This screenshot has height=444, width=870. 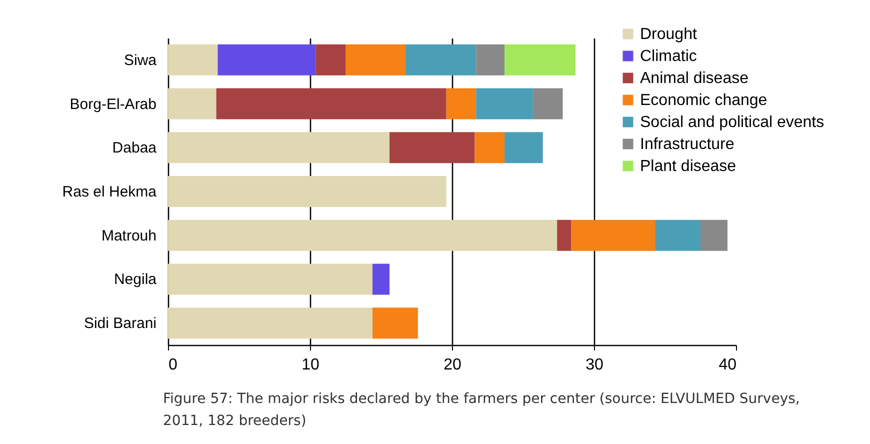 What do you see at coordinates (453, 365) in the screenshot?
I see `x-tick-label: 20` at bounding box center [453, 365].